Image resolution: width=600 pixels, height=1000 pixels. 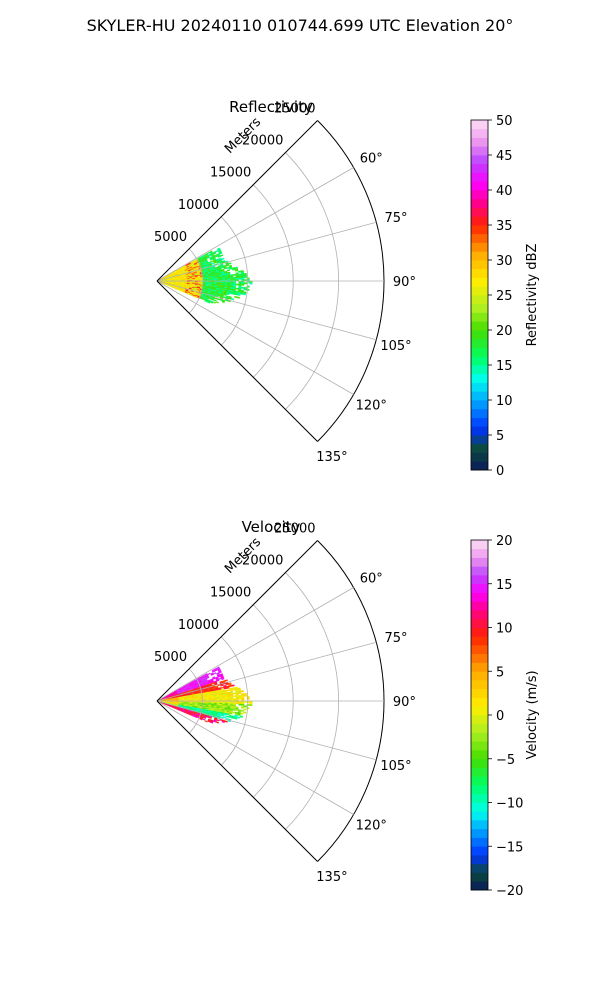 I want to click on colorbar-tick-label: 10, so click(x=504, y=401).